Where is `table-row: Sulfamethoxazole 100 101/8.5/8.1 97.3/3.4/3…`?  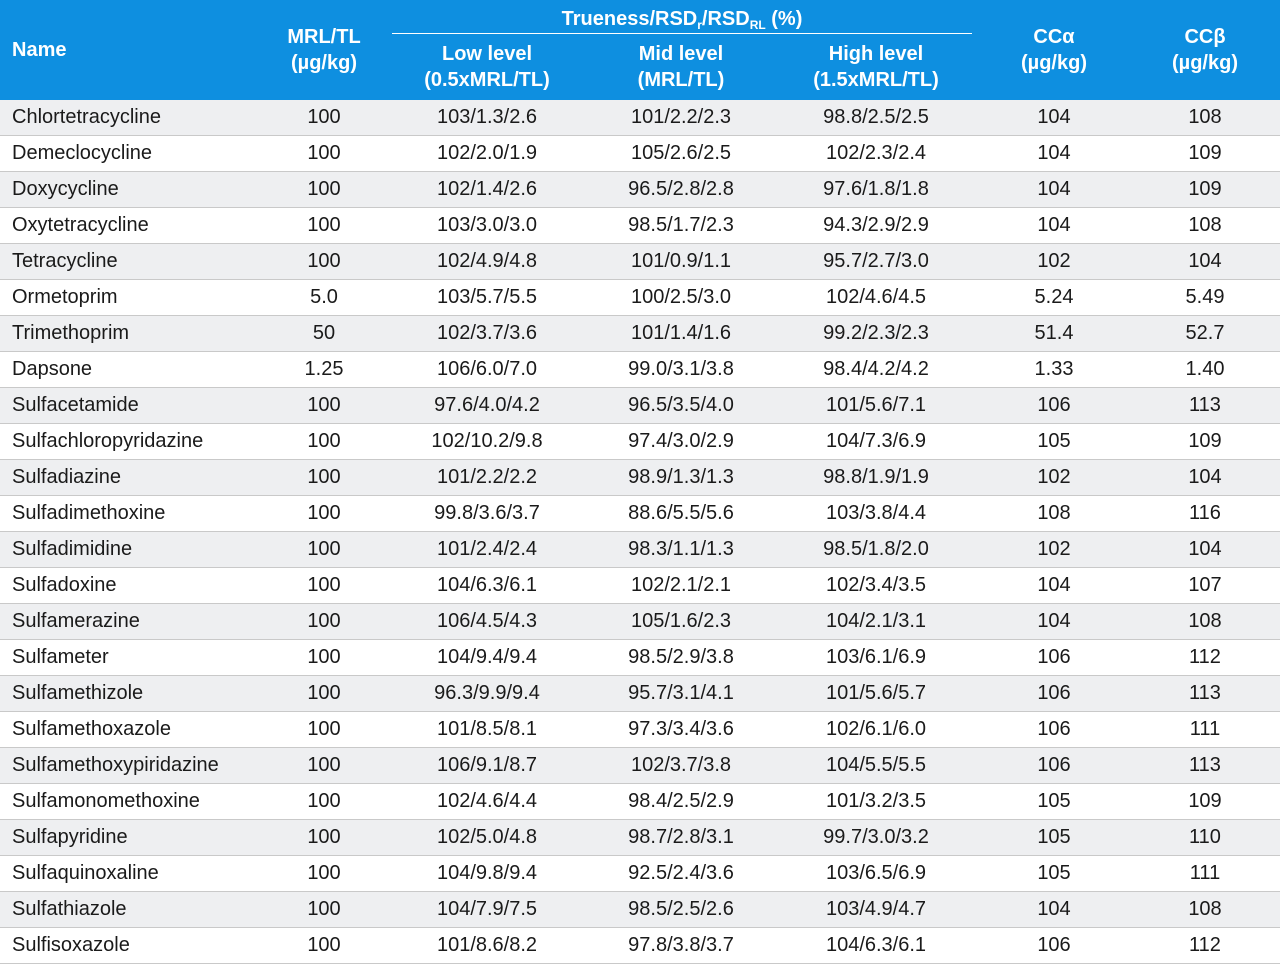 table-row: Sulfamethoxazole 100 101/8.5/8.1 97.3/3.4/3… is located at coordinates (640, 729).